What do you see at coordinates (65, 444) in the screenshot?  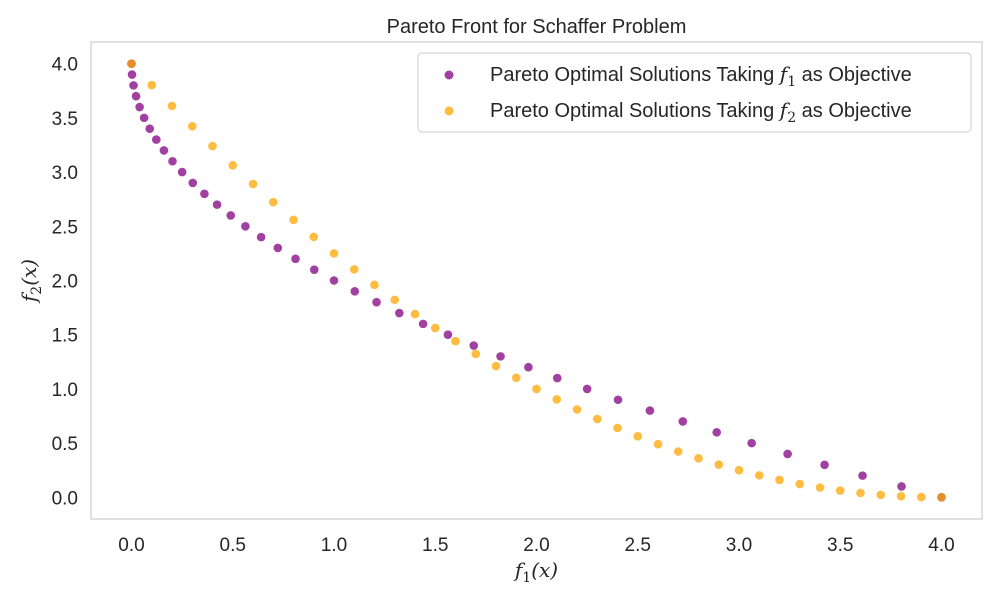 I see `y-tick-label: 0.5` at bounding box center [65, 444].